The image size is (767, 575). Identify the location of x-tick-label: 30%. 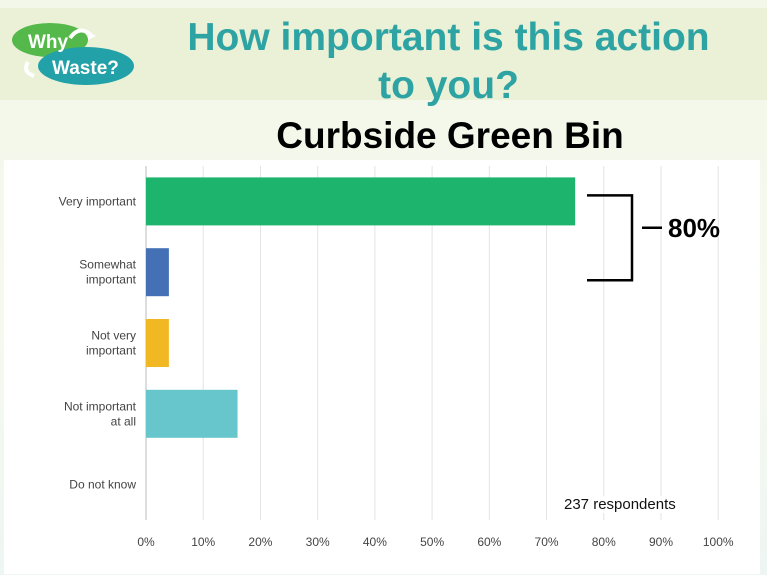
(318, 542).